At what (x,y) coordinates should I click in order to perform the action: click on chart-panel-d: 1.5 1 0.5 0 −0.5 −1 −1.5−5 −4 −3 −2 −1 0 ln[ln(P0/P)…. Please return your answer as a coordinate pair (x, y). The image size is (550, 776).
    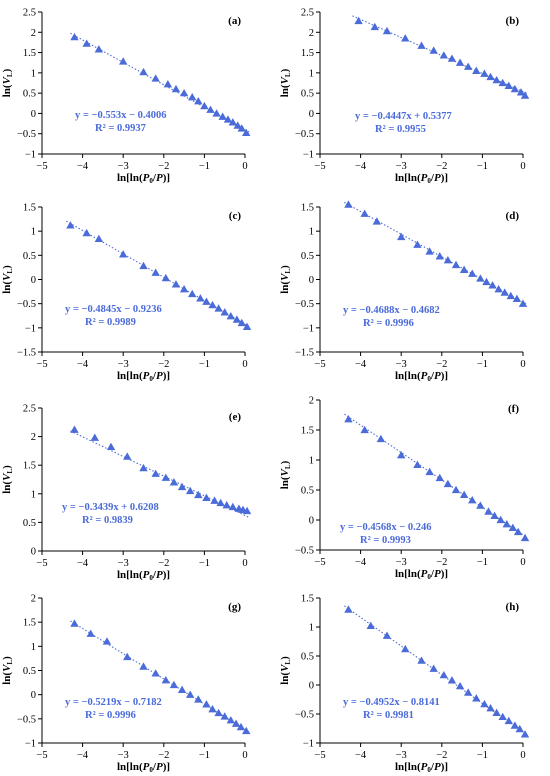
    Looking at the image, I should click on (403, 291).